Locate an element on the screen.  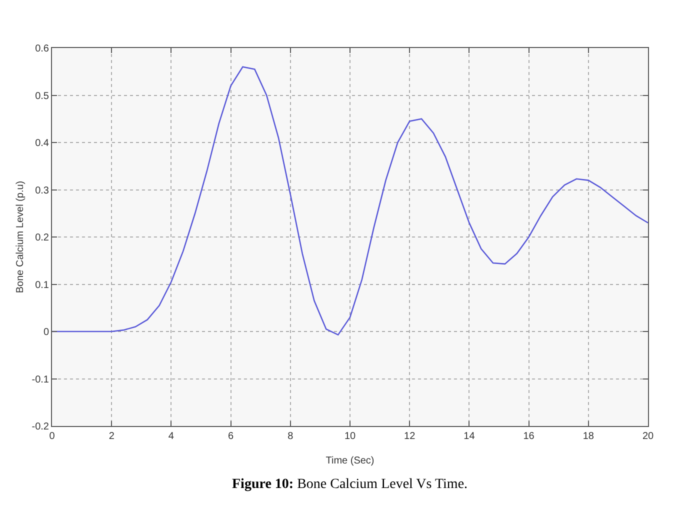
x-tick-label: 6 is located at coordinates (231, 436).